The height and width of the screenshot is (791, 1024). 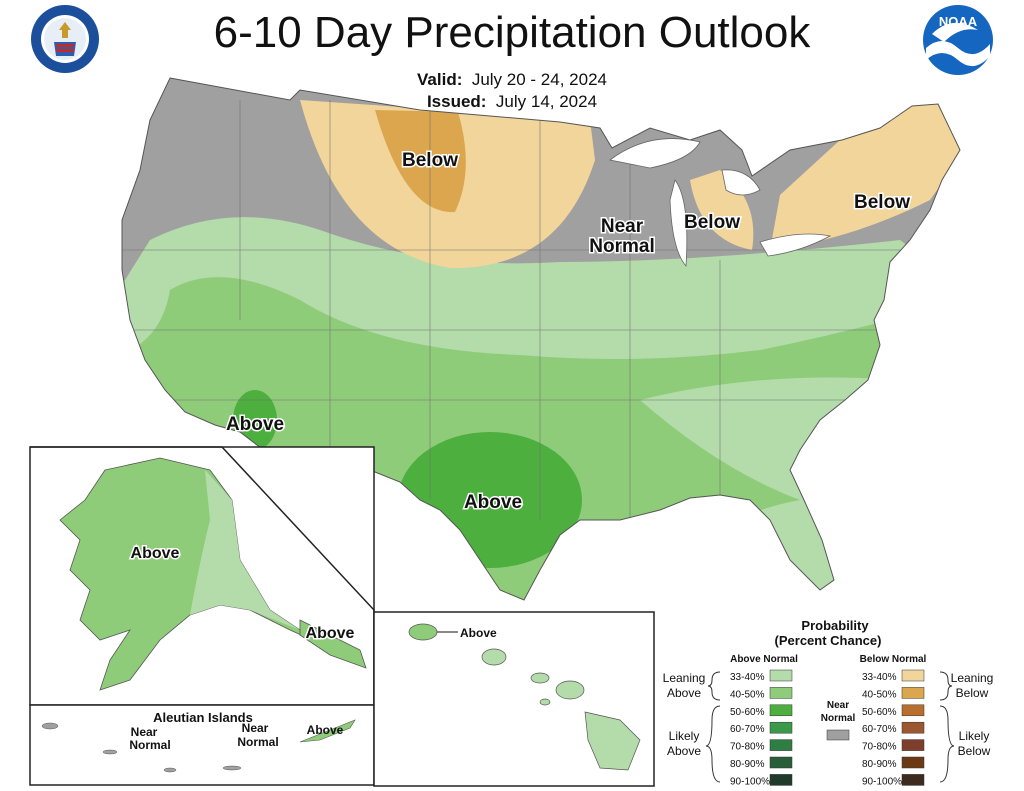 What do you see at coordinates (879, 764) in the screenshot?
I see `legend-below-label-5: 80-90%` at bounding box center [879, 764].